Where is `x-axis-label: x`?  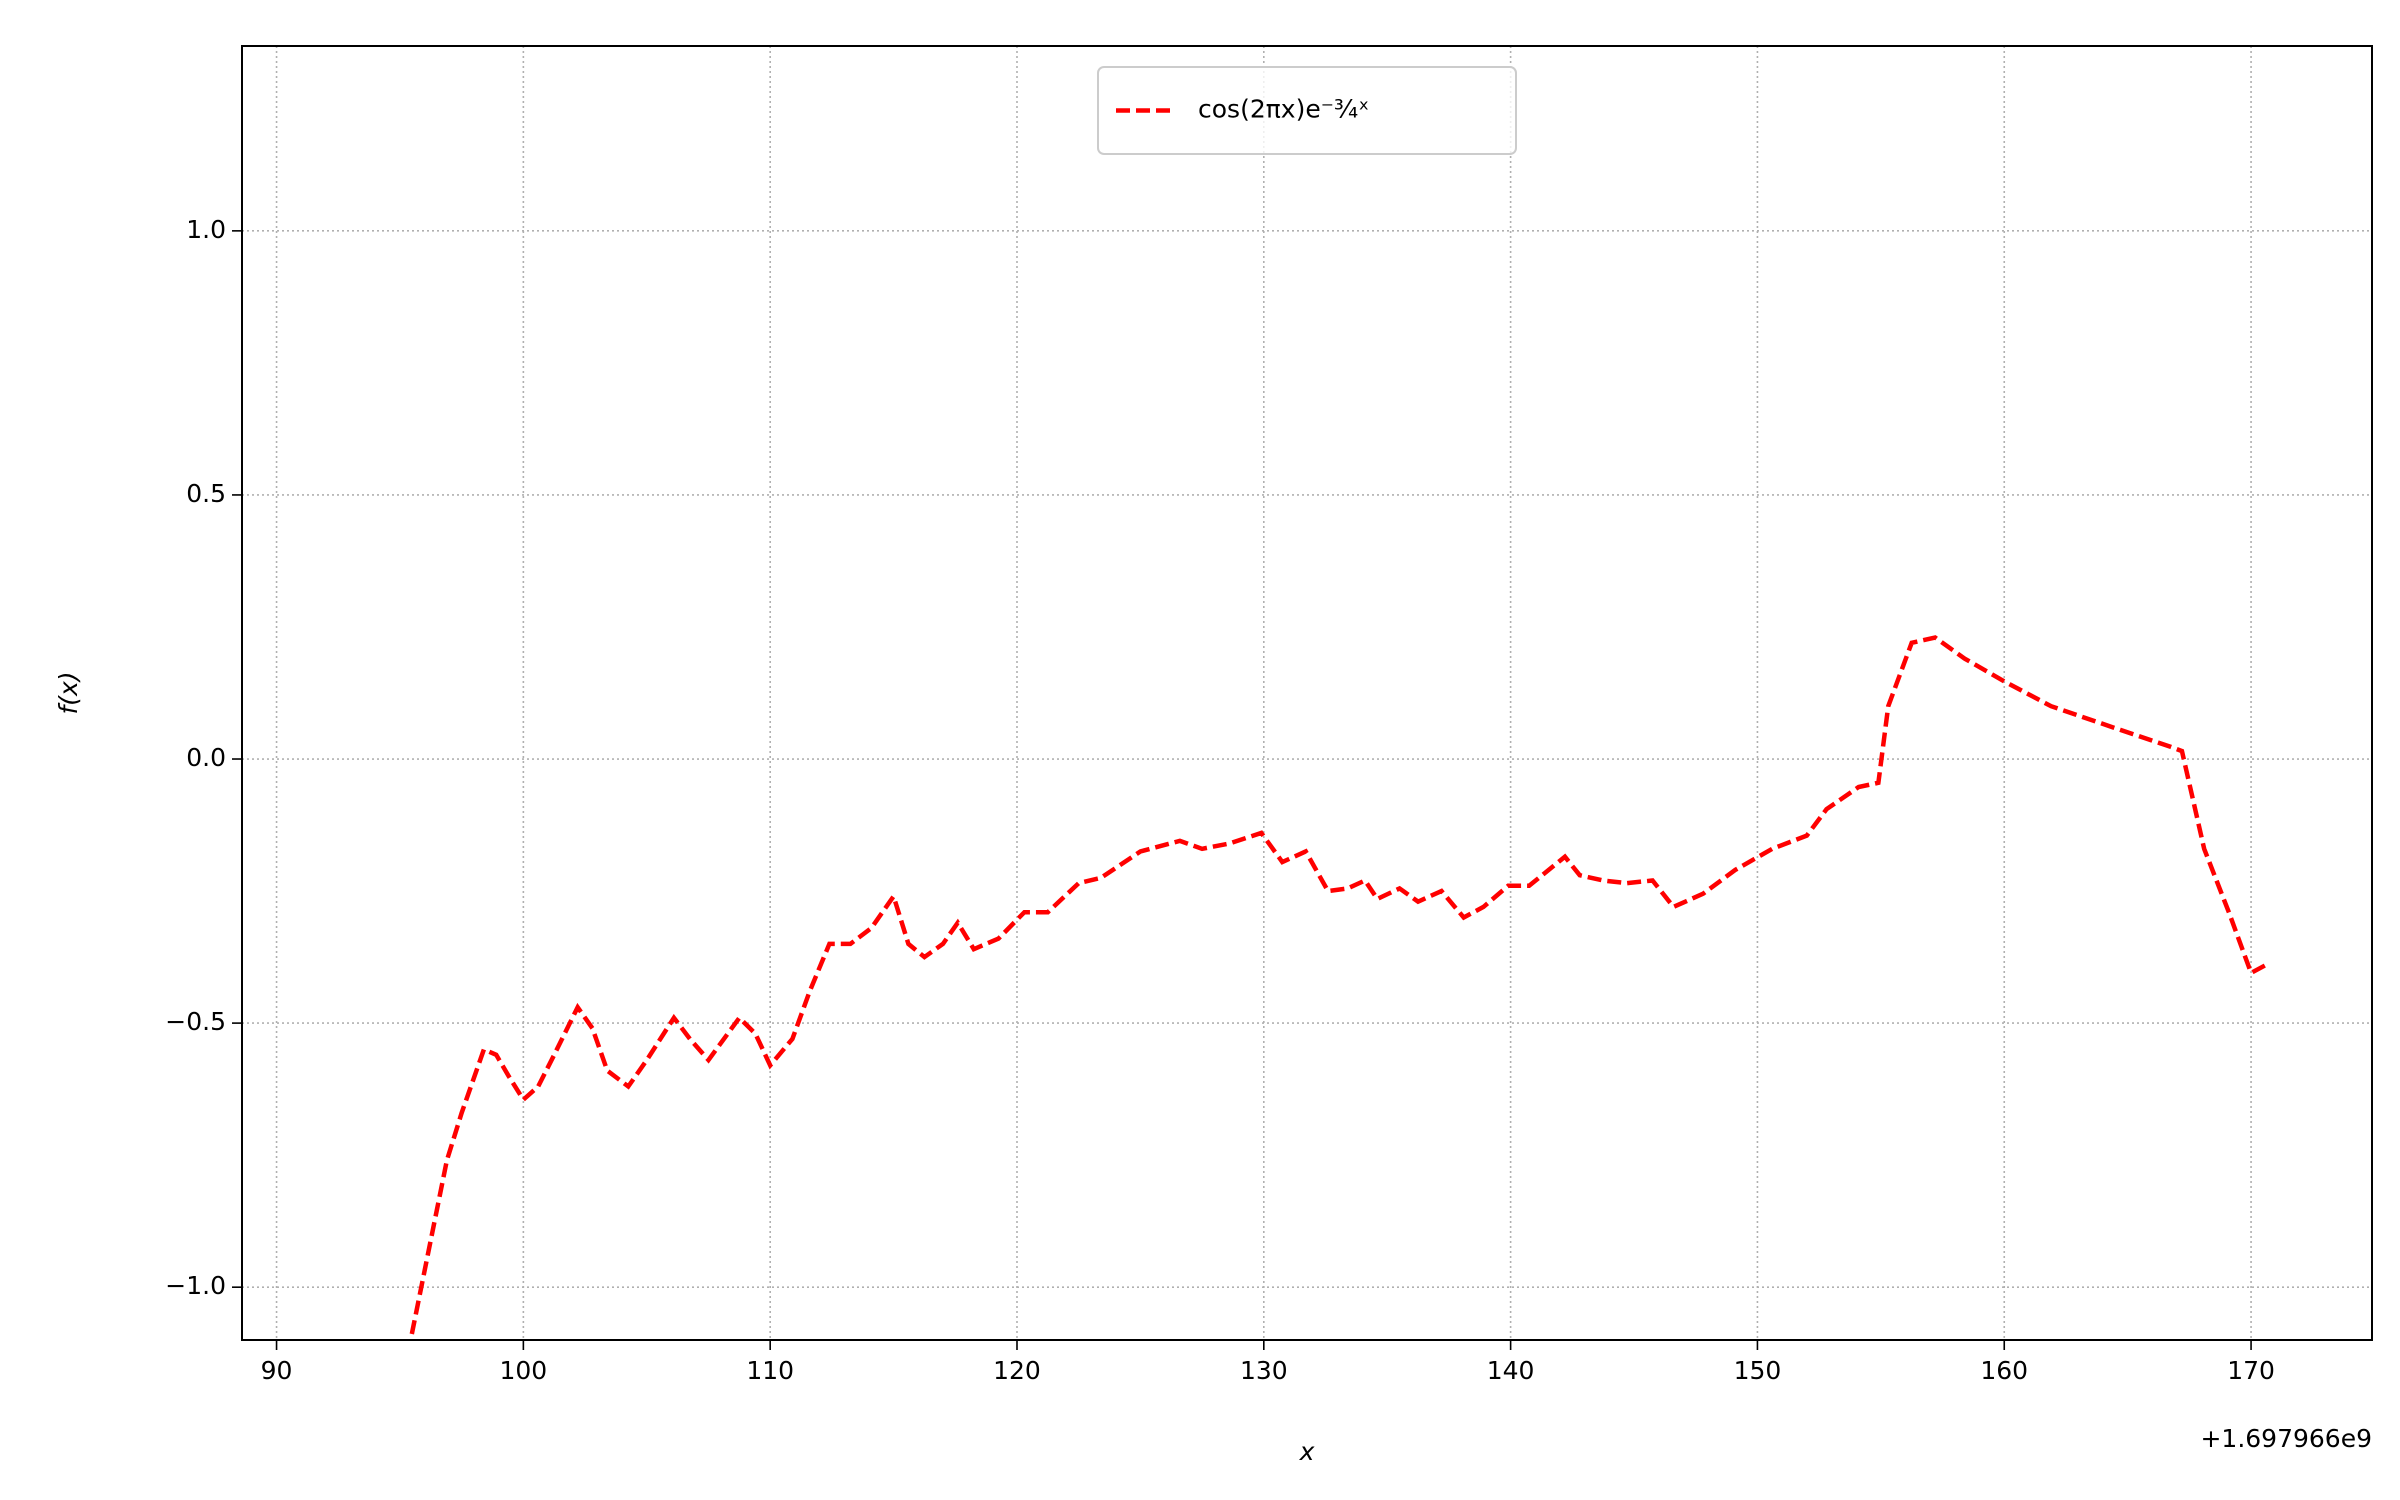
x-axis-label: x is located at coordinates (1307, 1451).